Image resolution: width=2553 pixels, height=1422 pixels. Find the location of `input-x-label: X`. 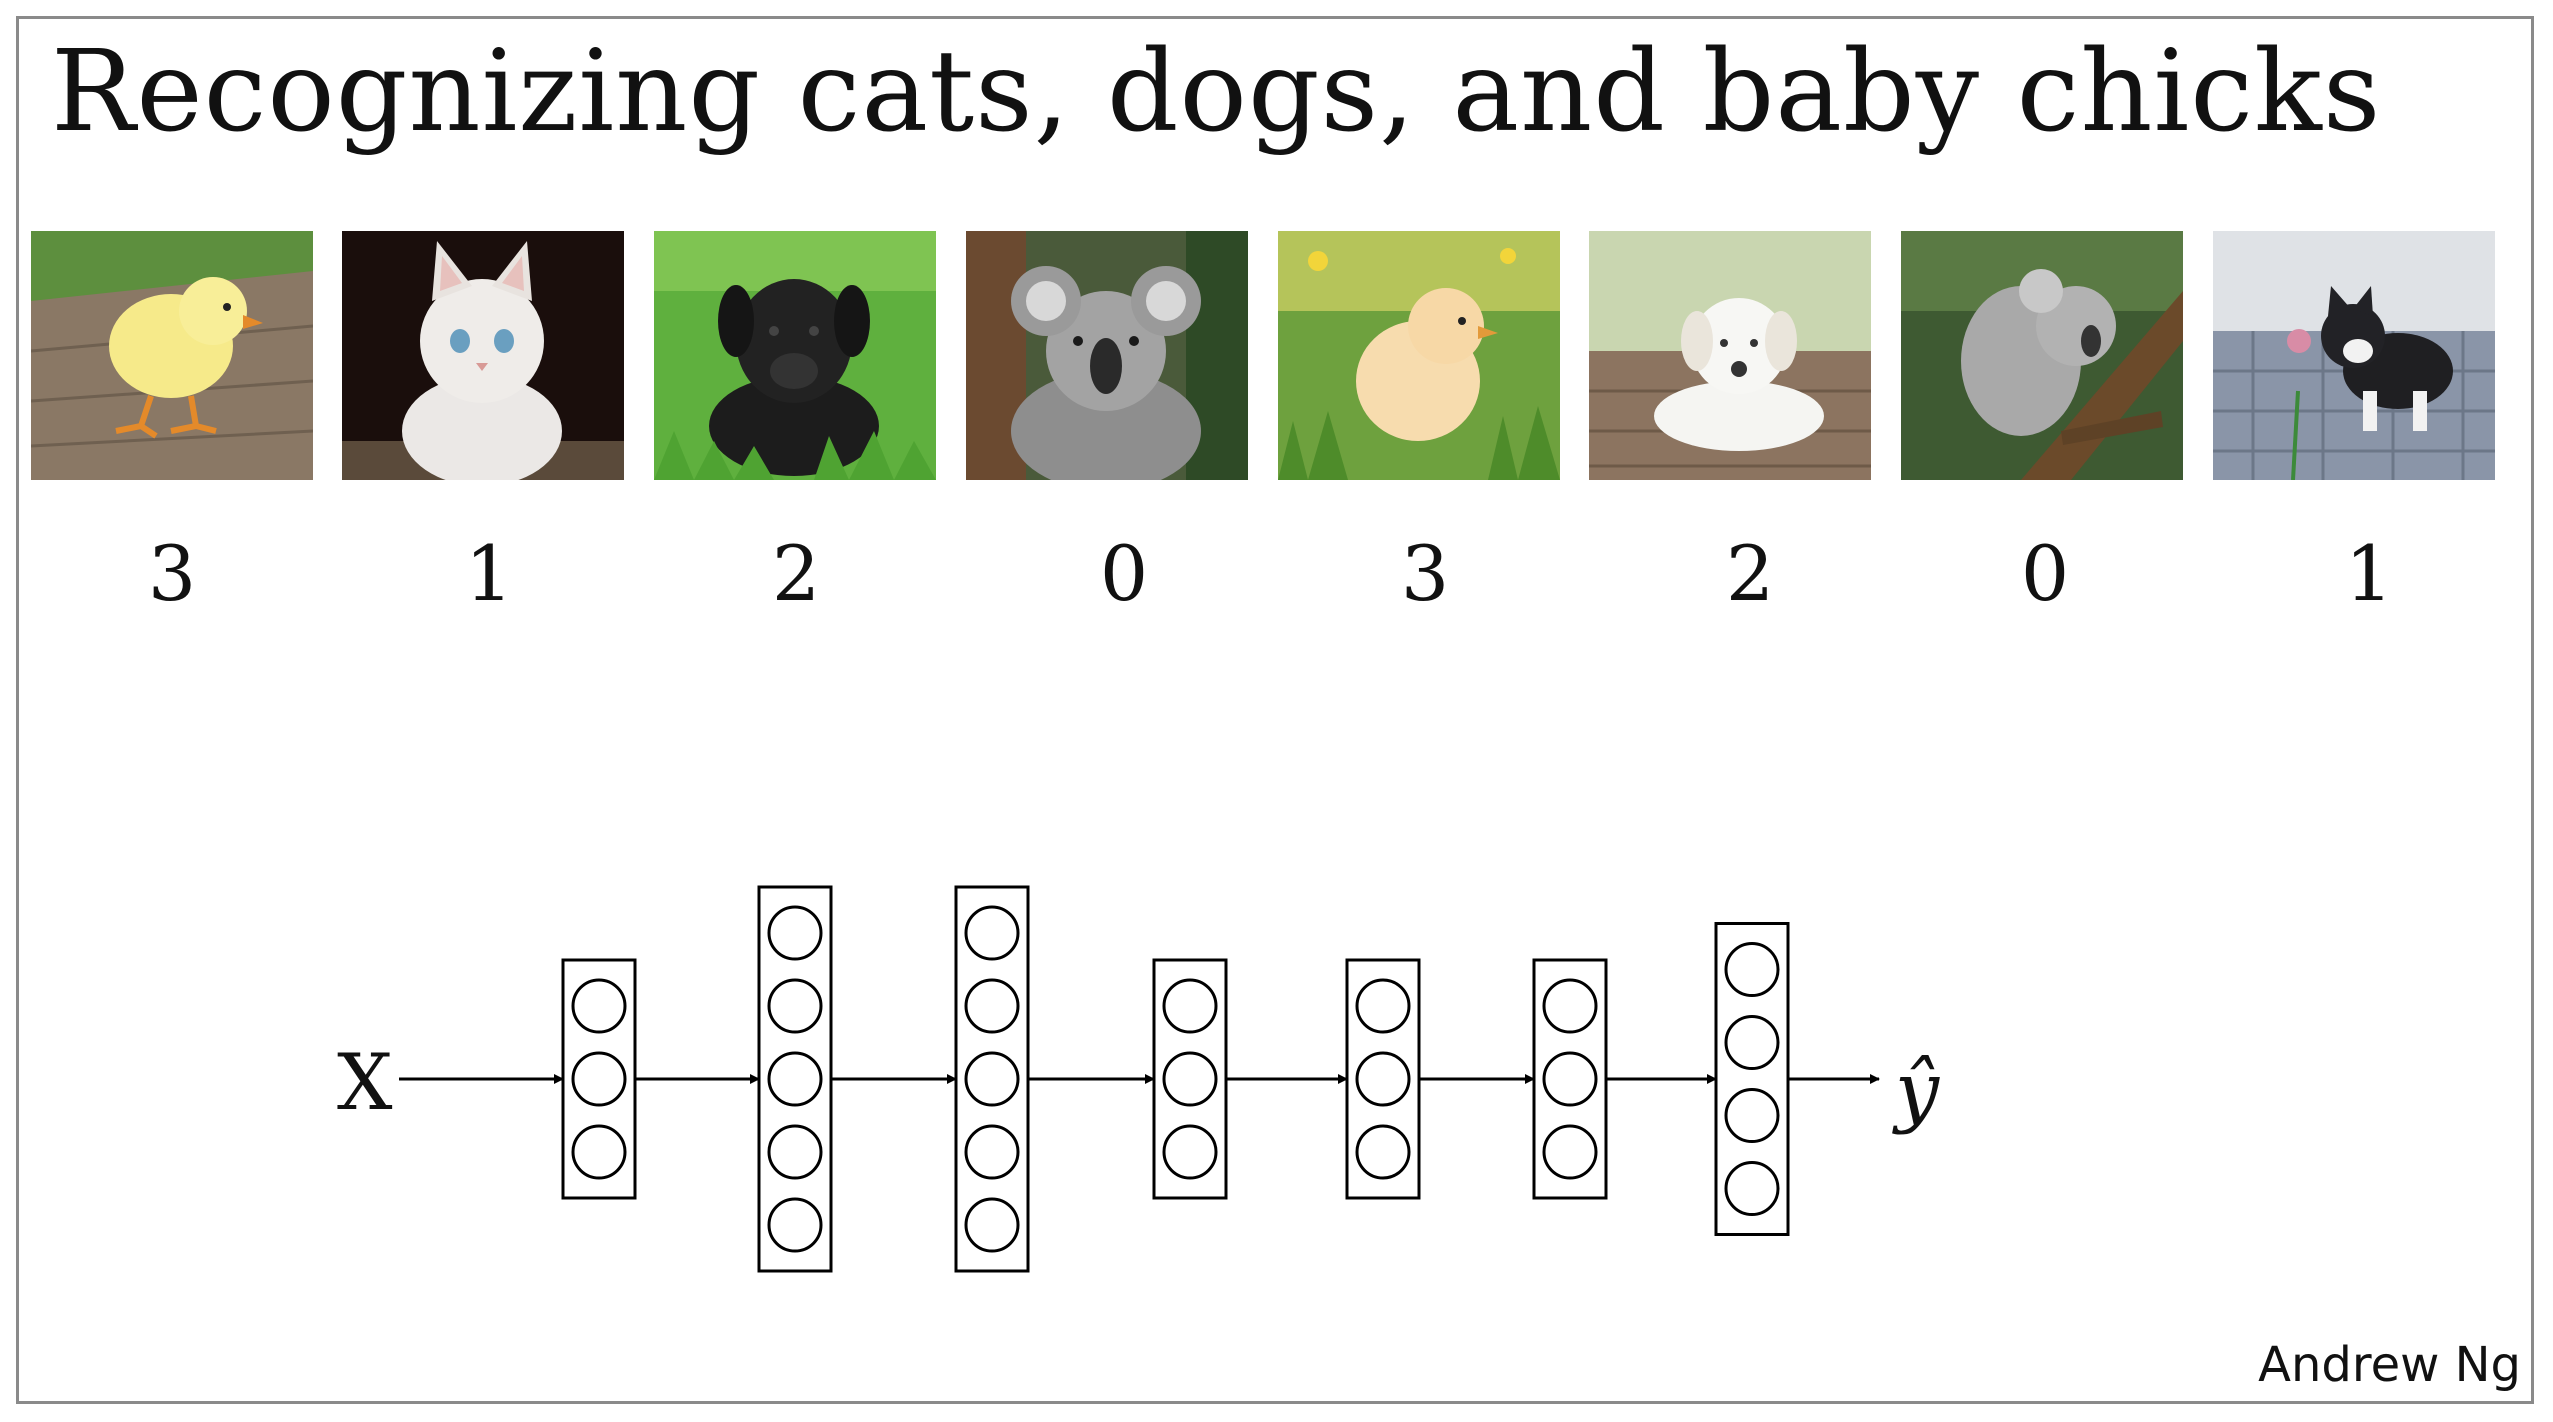

input-x-label: X is located at coordinates (365, 1083).